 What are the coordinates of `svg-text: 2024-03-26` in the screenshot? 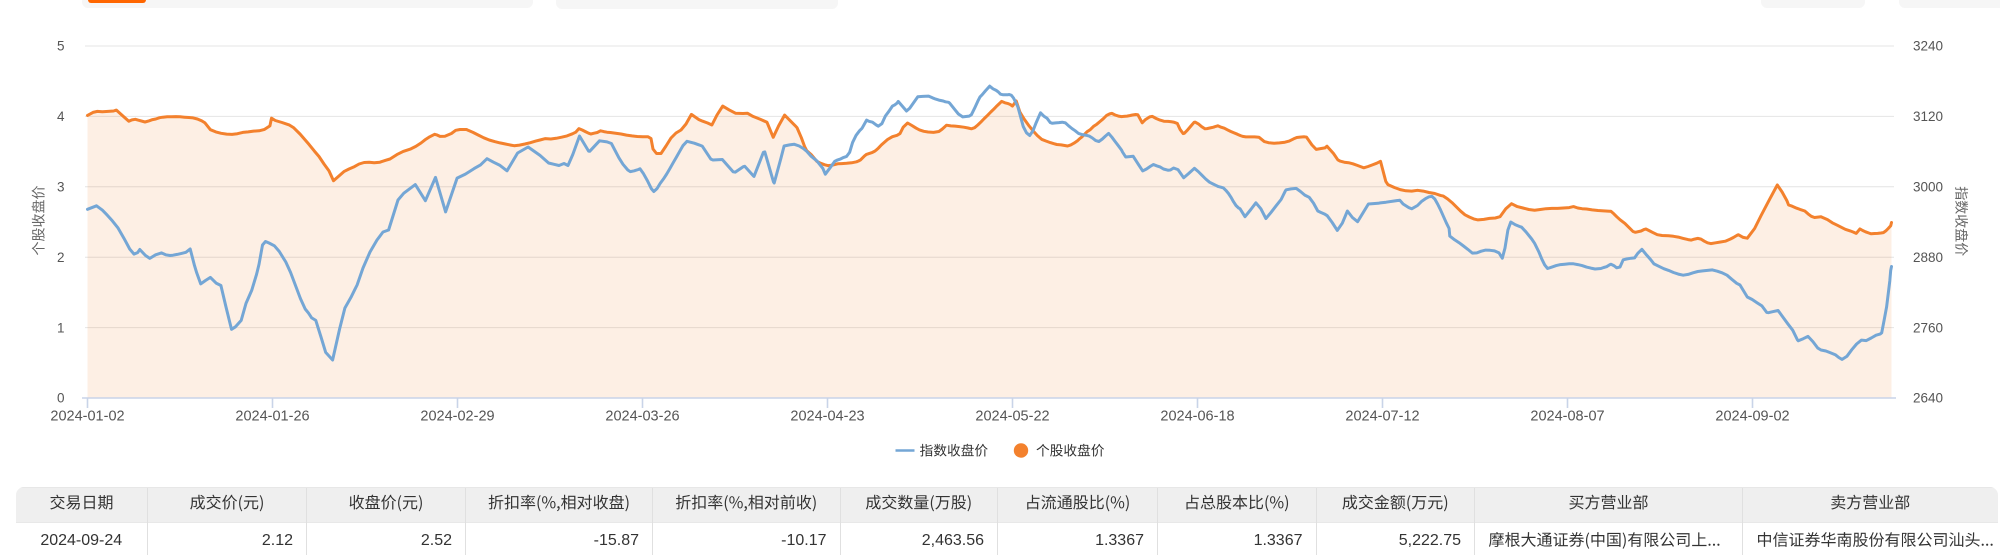 It's located at (642, 417).